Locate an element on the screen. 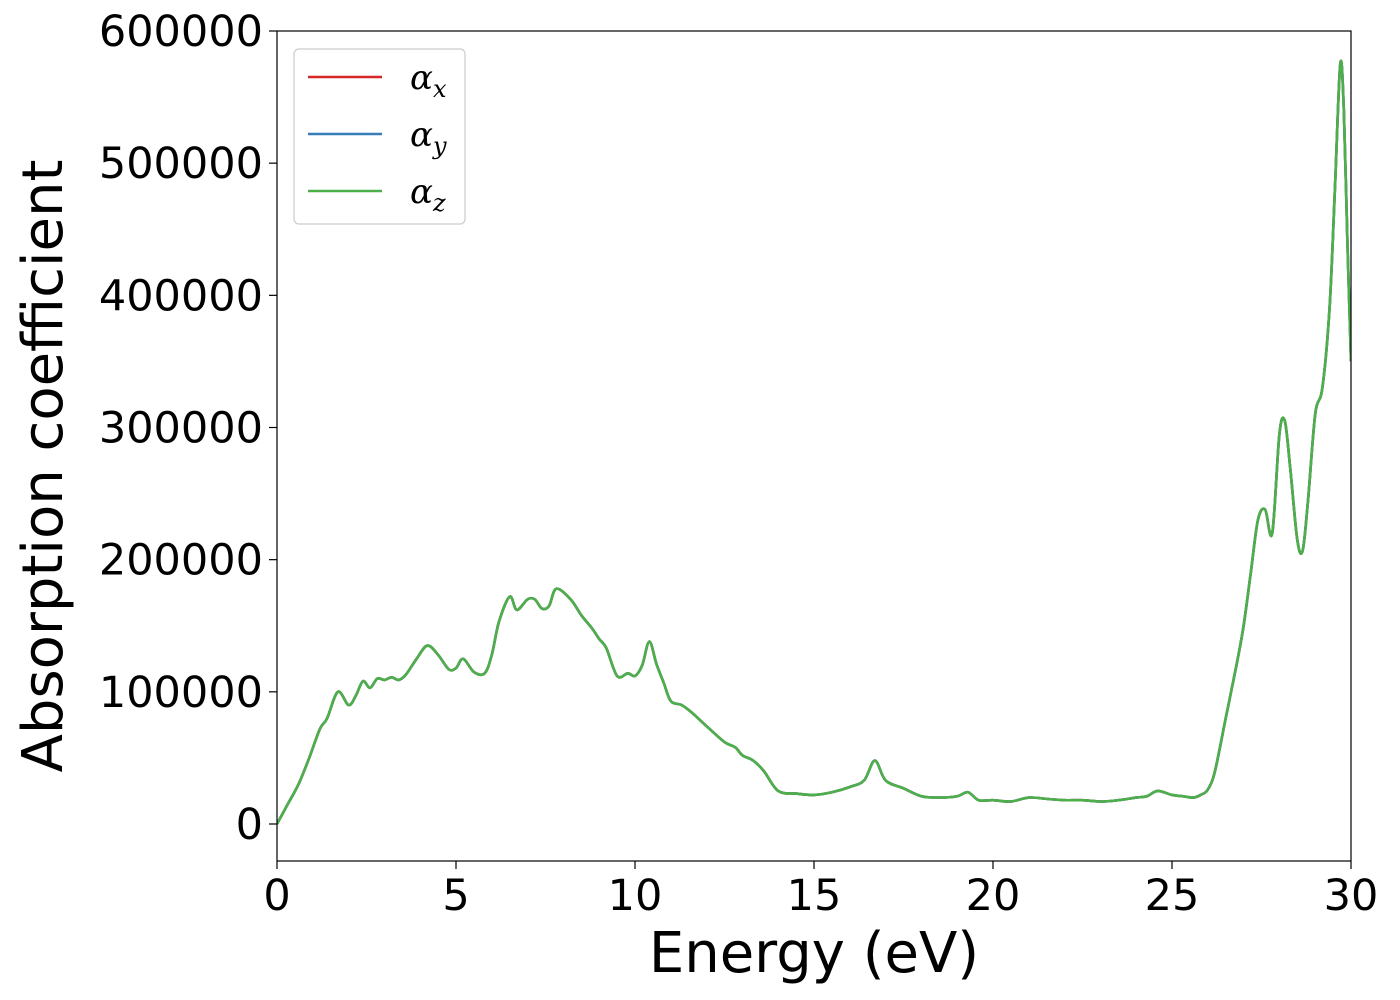 The height and width of the screenshot is (1000, 1400). legend-label-x: αx is located at coordinates (428, 80).